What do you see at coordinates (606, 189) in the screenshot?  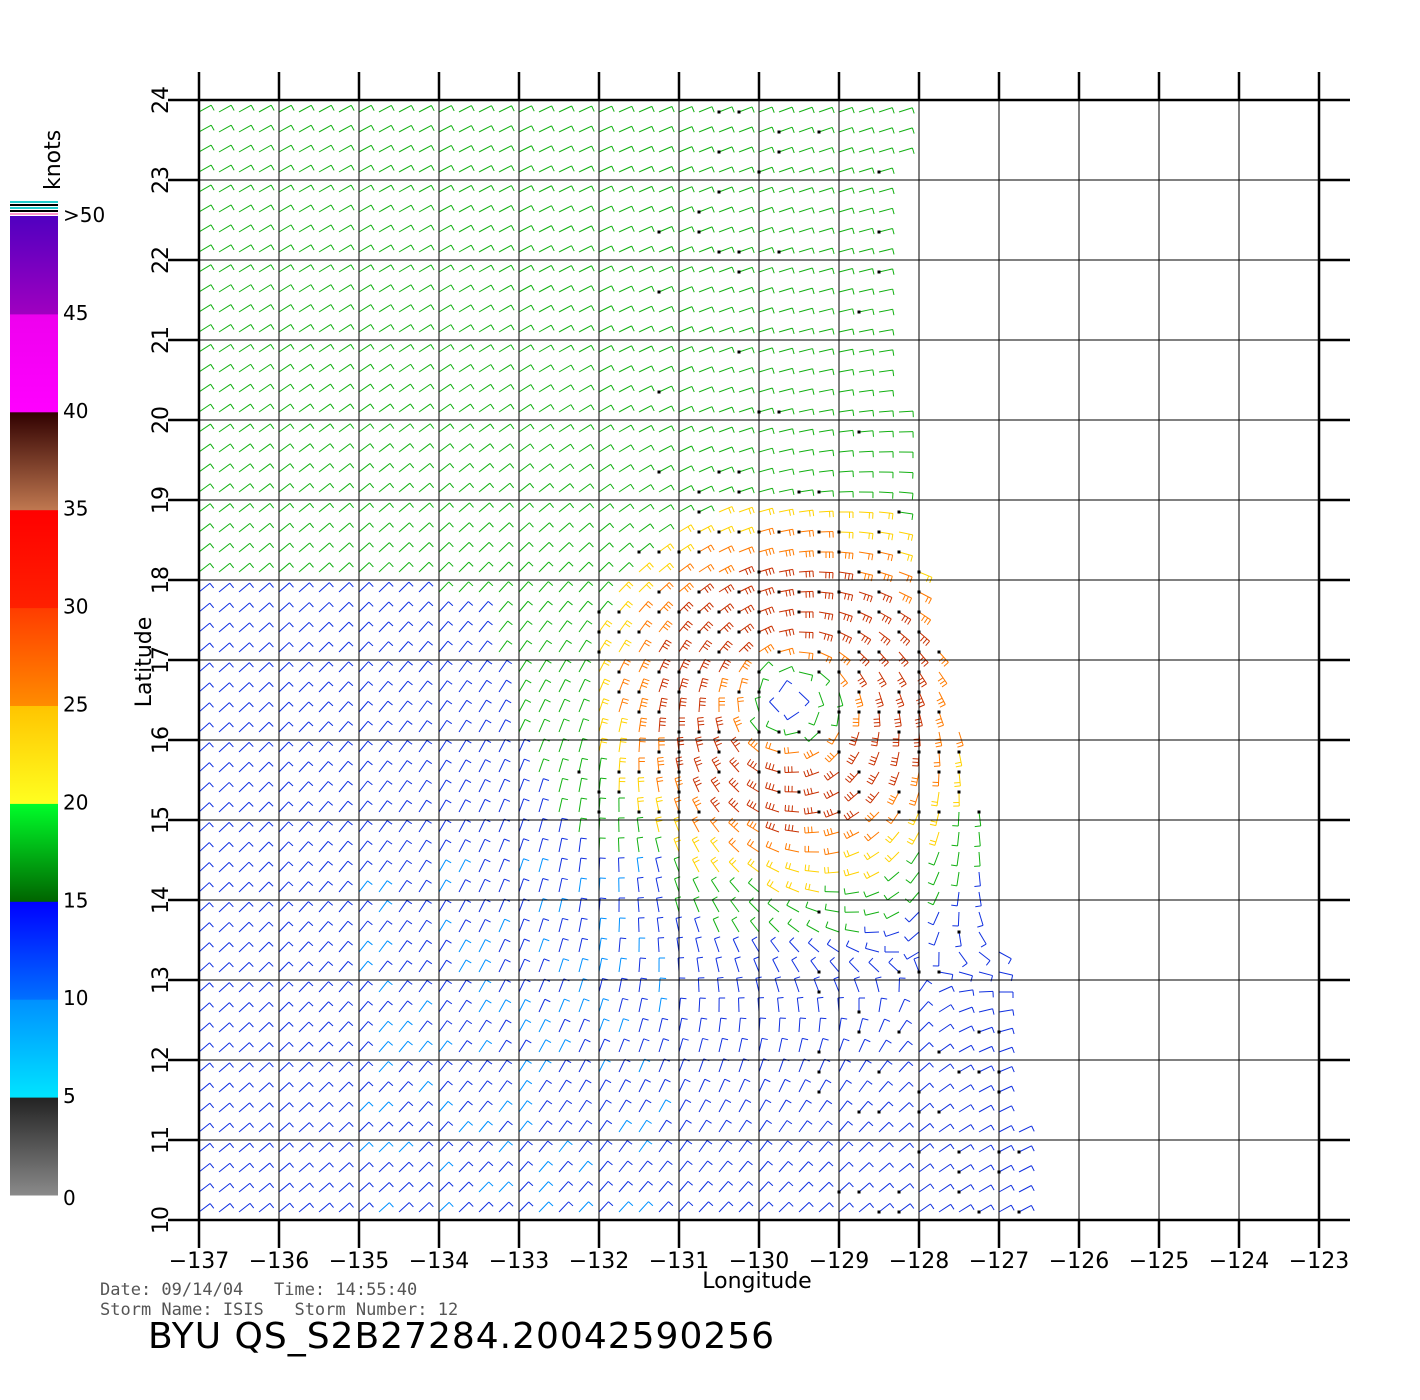 I see `wind-barb-1973` at bounding box center [606, 189].